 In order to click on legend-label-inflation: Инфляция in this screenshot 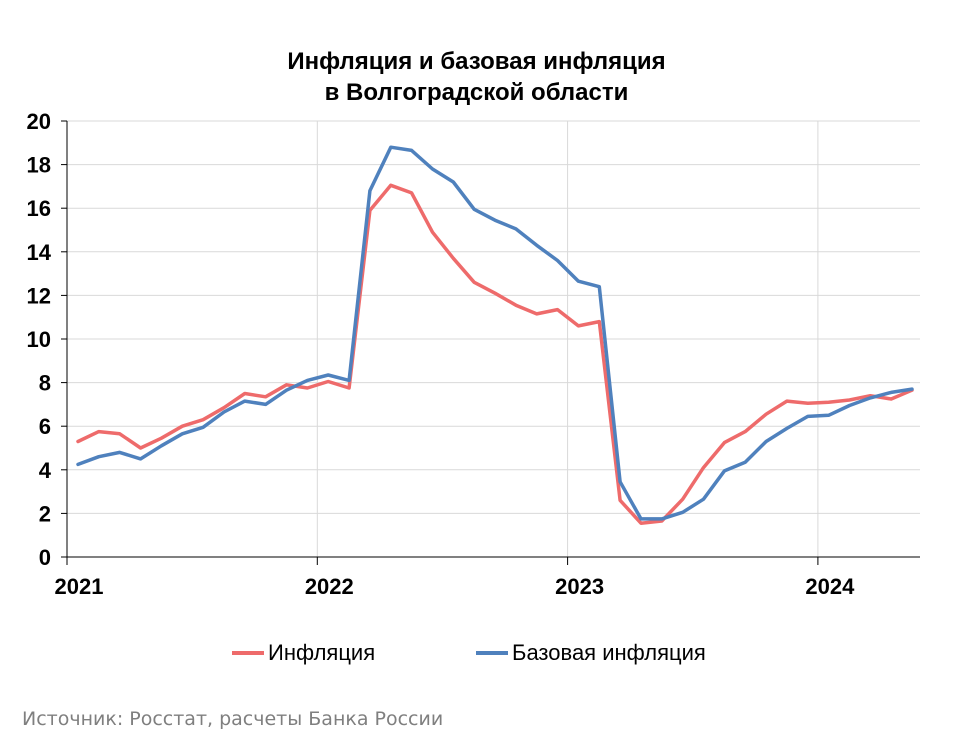, I will do `click(322, 652)`.